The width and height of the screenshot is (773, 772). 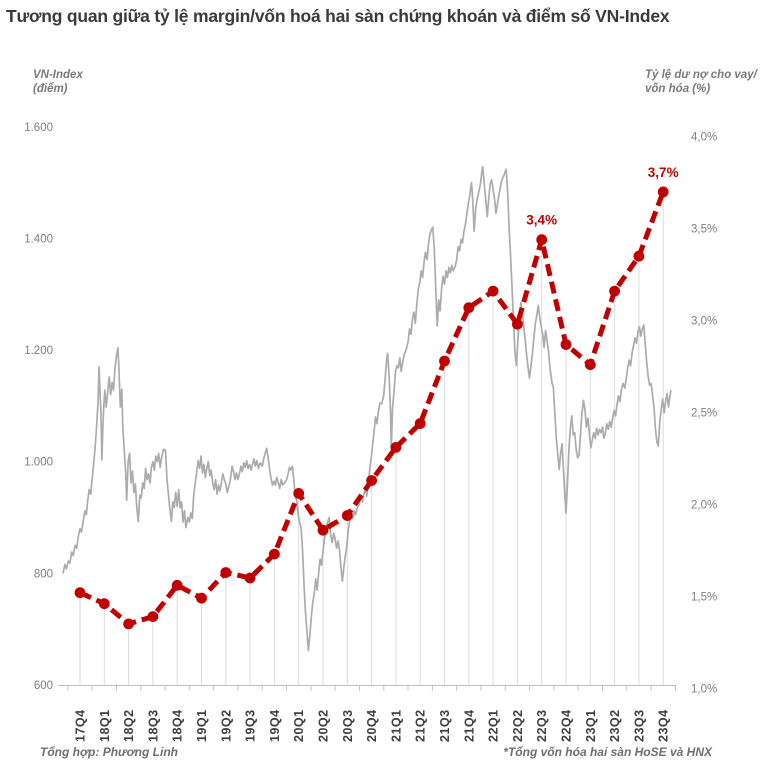 What do you see at coordinates (704, 597) in the screenshot?
I see `right-axis-tick-label: 1,5%` at bounding box center [704, 597].